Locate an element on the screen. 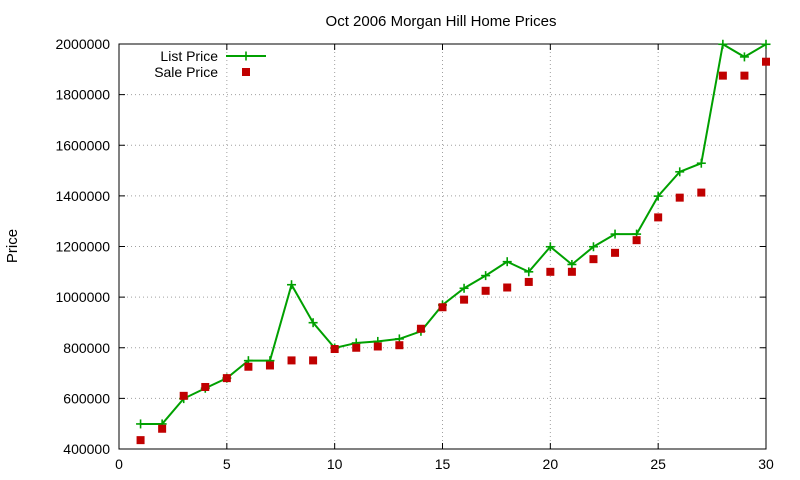 The width and height of the screenshot is (800, 480). y-tick-label: 1000000 is located at coordinates (82, 297).